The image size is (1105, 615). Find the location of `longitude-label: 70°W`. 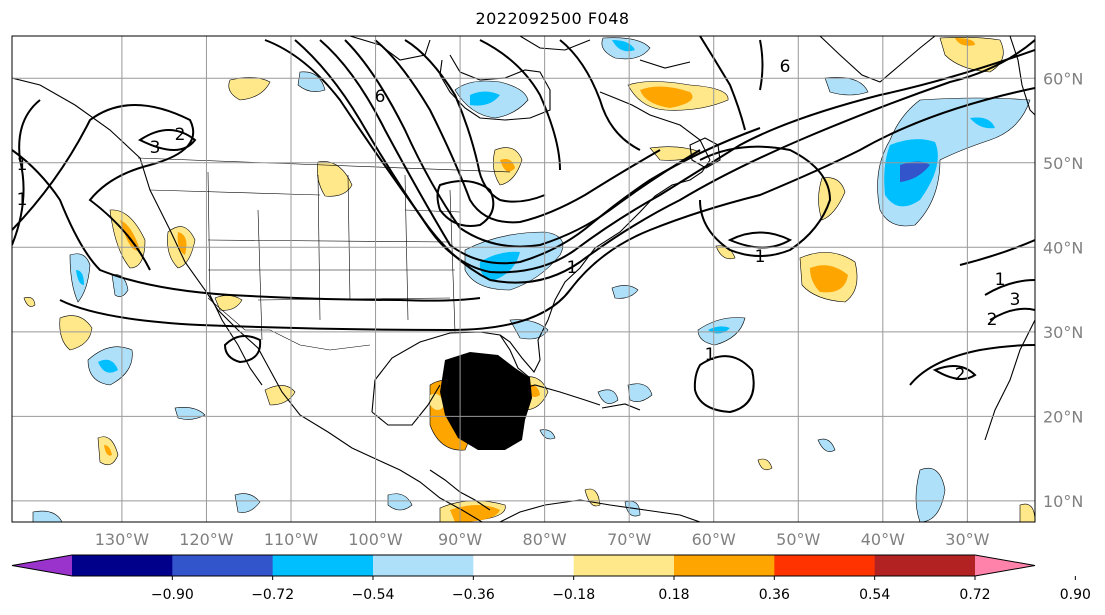

longitude-label: 70°W is located at coordinates (629, 539).